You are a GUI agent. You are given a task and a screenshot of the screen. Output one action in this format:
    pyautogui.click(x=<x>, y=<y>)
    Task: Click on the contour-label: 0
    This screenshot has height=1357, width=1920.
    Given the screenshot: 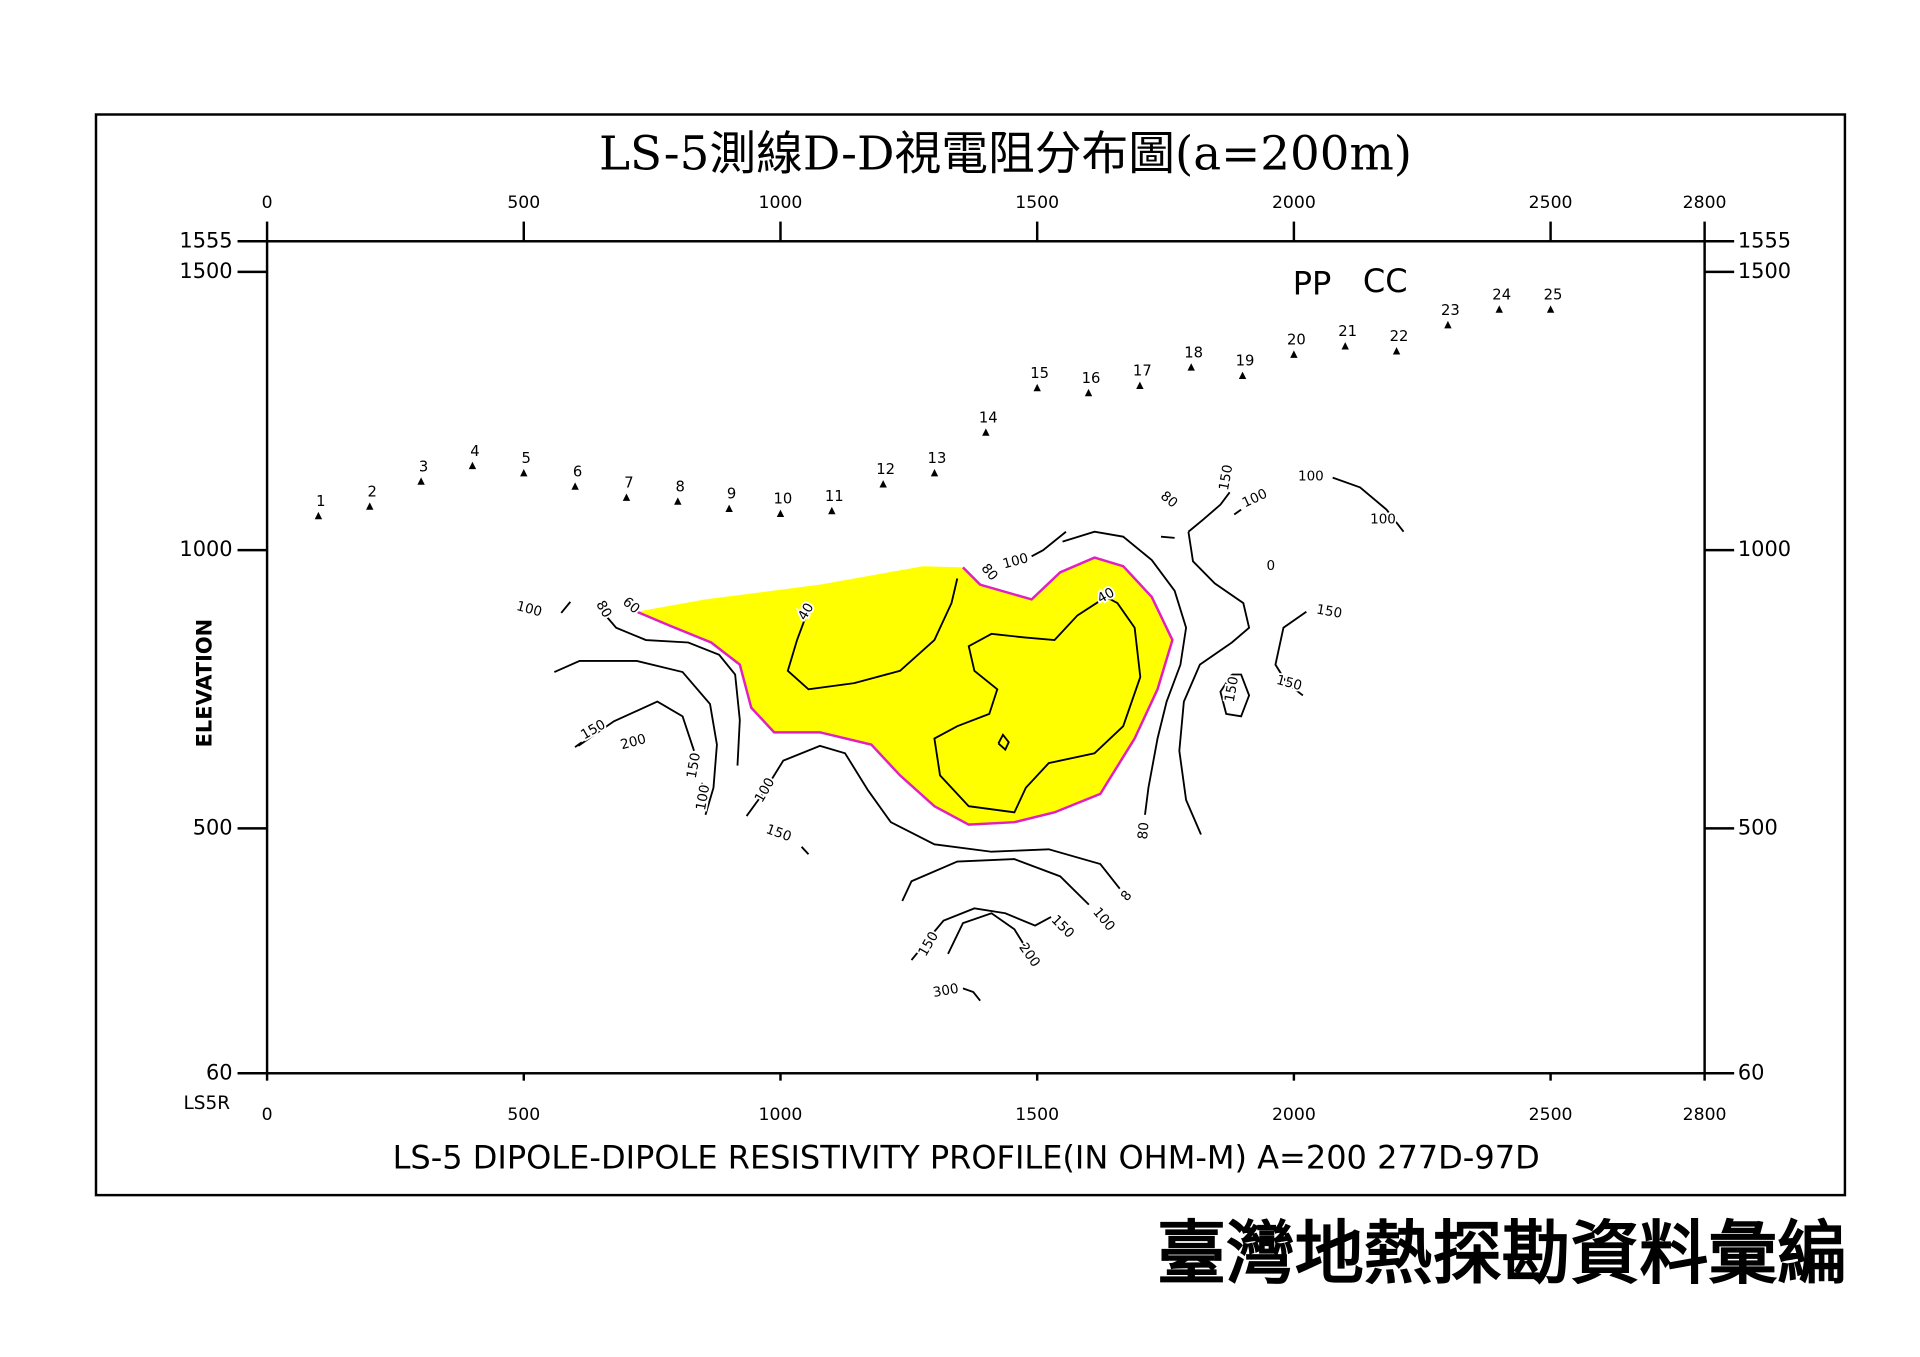 What is the action you would take?
    pyautogui.click(x=1271, y=566)
    